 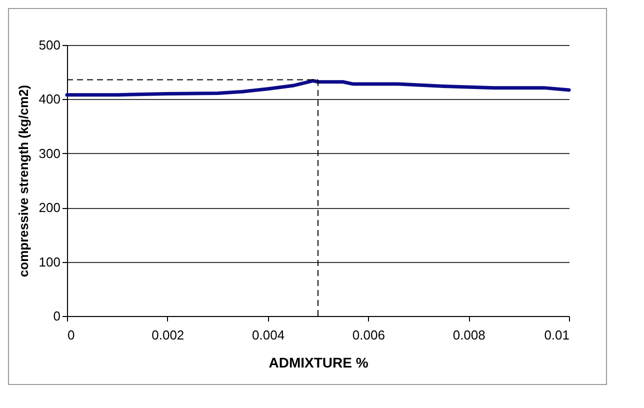 What do you see at coordinates (49, 208) in the screenshot?
I see `y-tick-label: 200` at bounding box center [49, 208].